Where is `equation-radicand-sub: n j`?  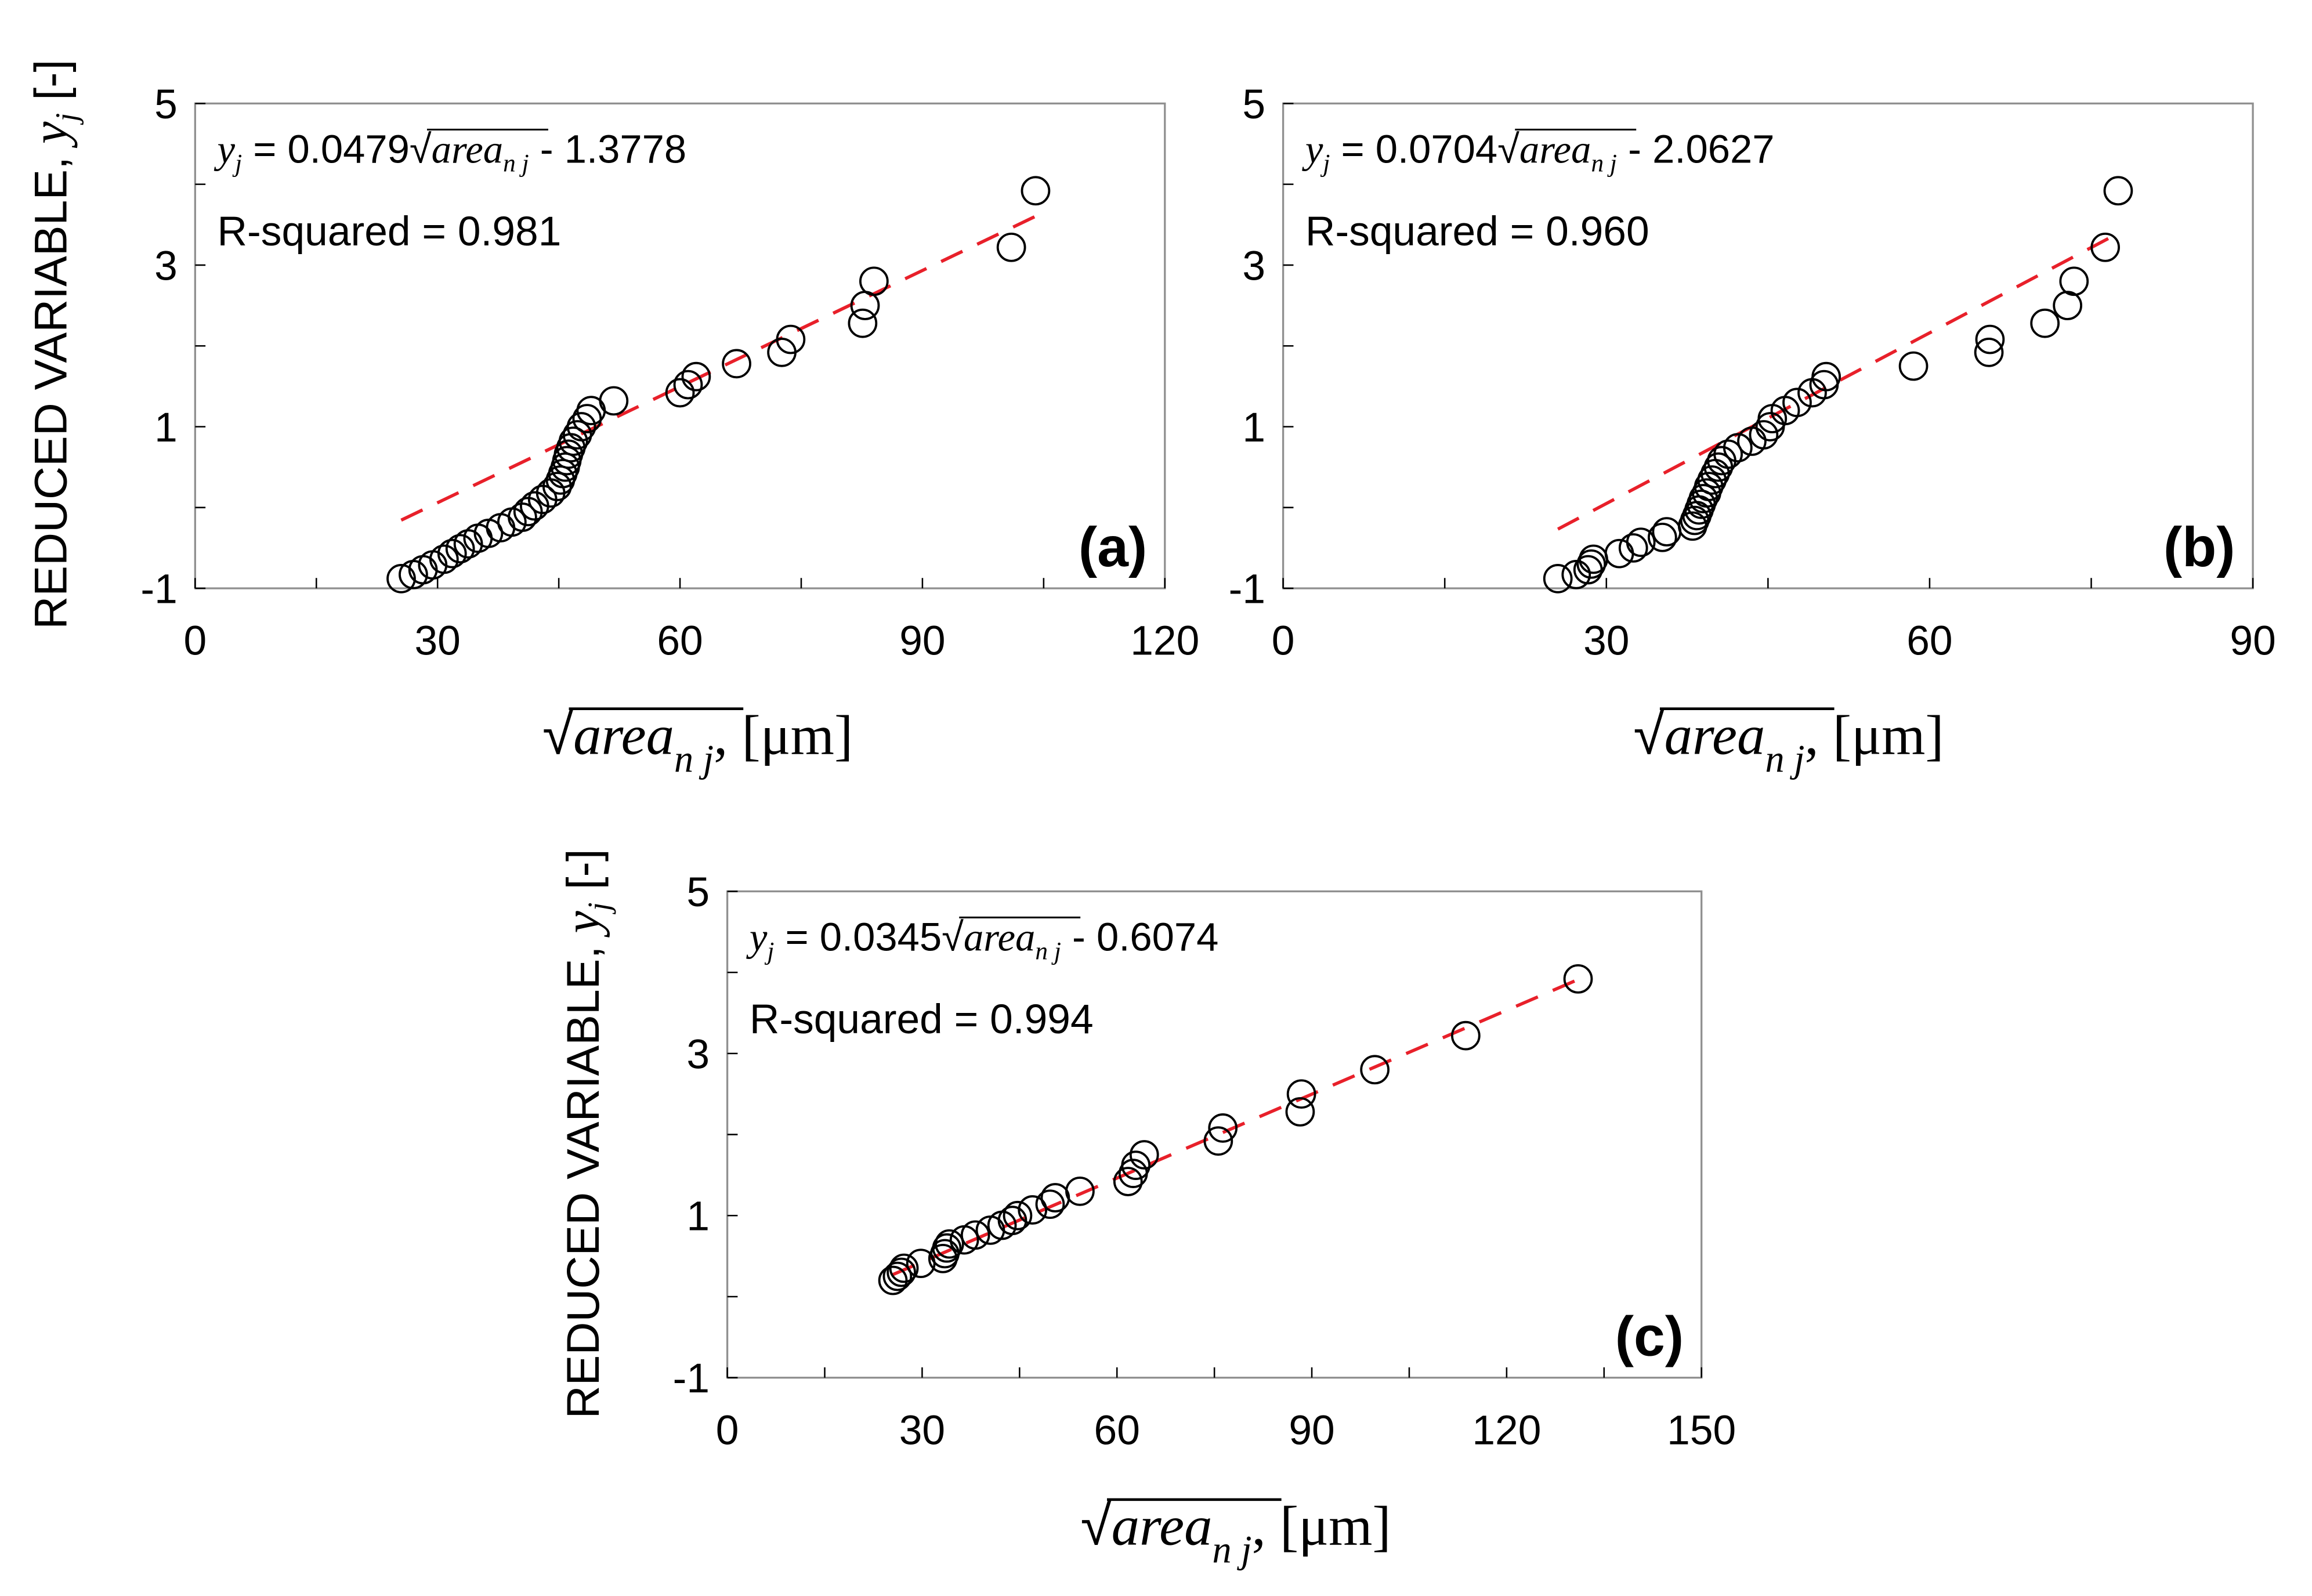 equation-radicand-sub: n j is located at coordinates (1048, 951).